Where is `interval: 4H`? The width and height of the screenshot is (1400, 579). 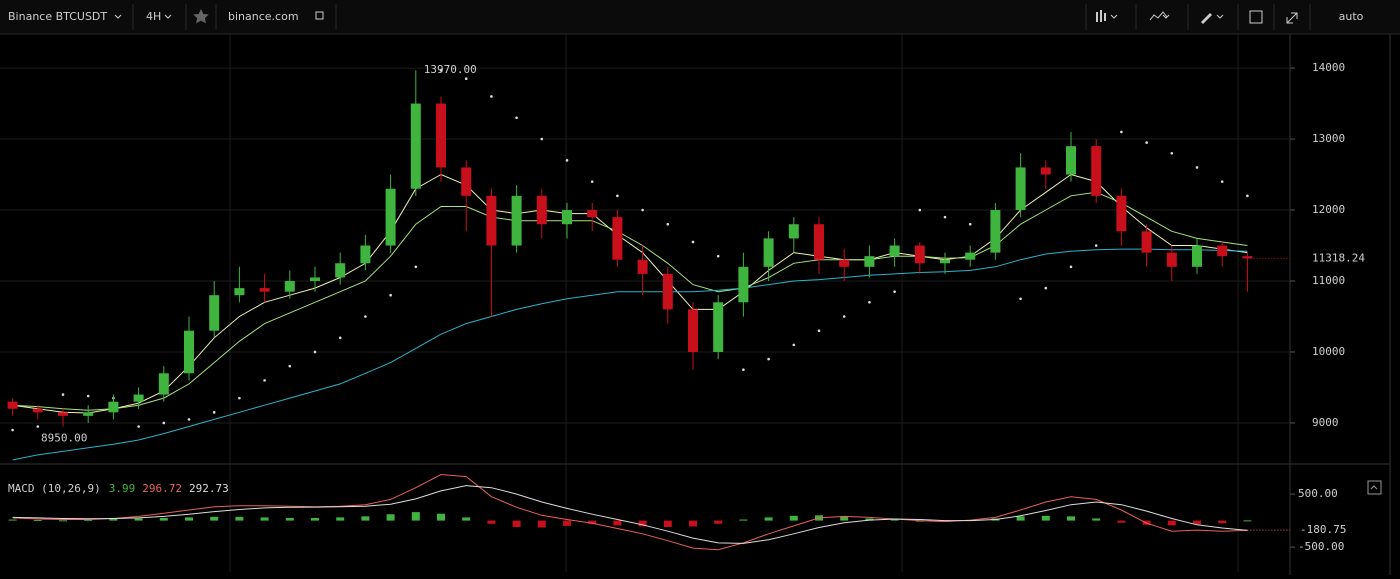 interval: 4H is located at coordinates (153, 16).